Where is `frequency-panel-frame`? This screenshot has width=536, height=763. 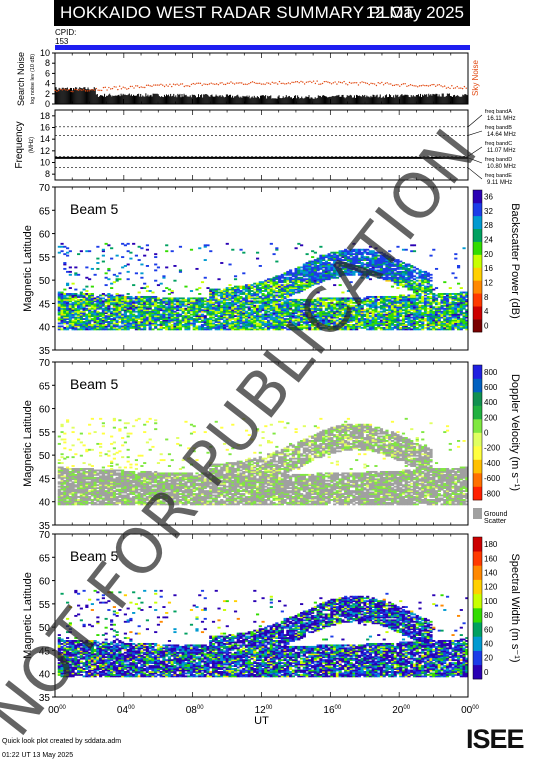 frequency-panel-frame is located at coordinates (261, 145).